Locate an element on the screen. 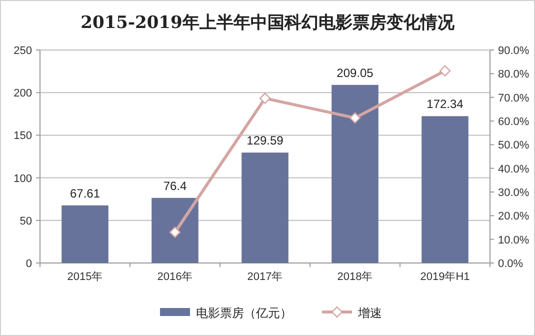 The width and height of the screenshot is (535, 336). legend-label: 增速 is located at coordinates (369, 313).